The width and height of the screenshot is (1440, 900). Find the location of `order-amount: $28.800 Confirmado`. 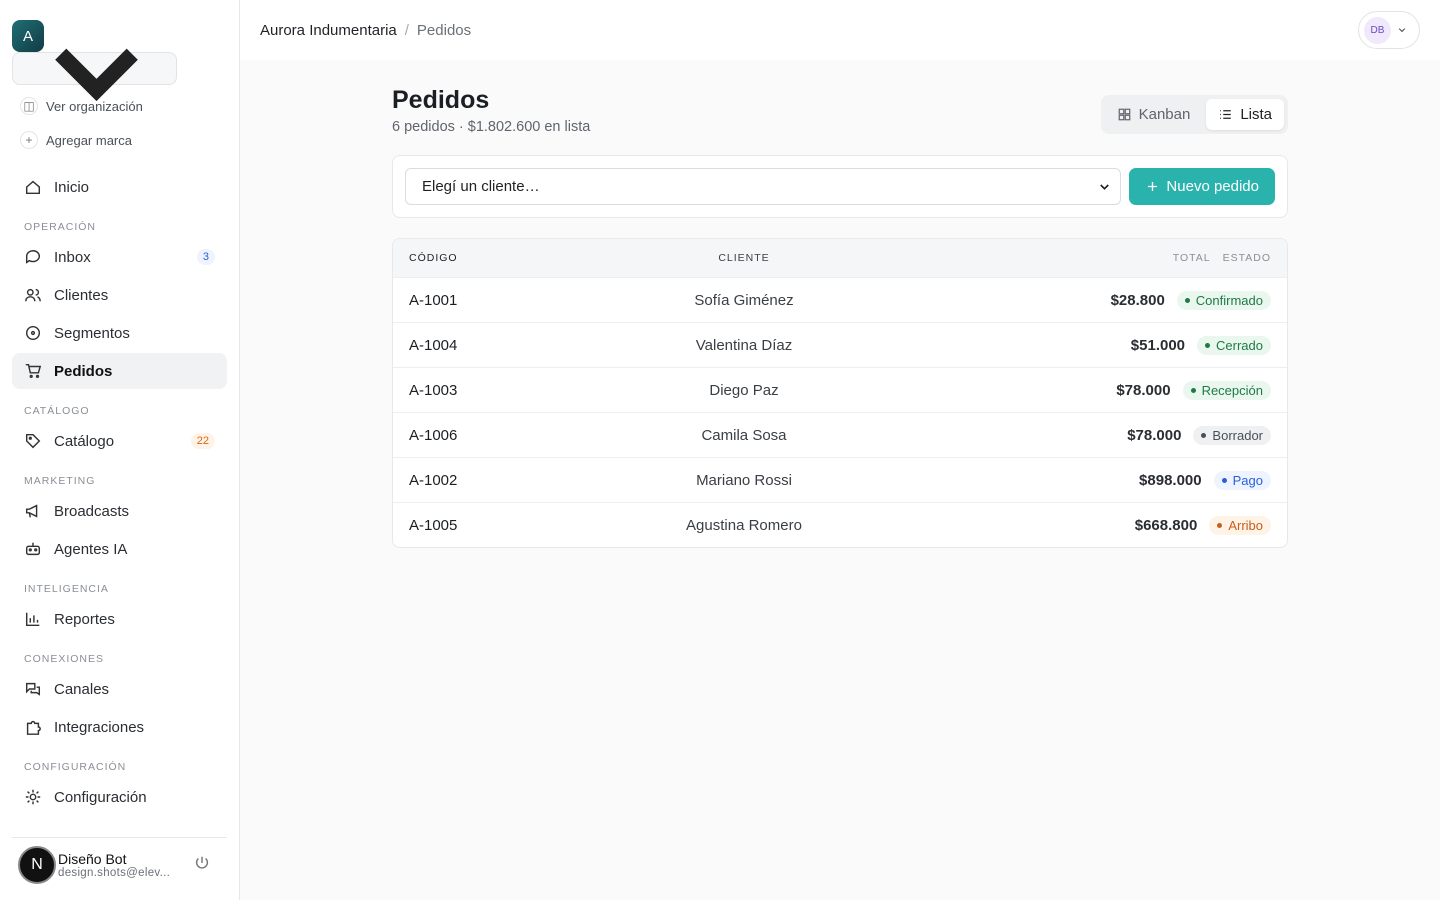

order-amount: $28.800 Confirmado is located at coordinates (1075, 300).